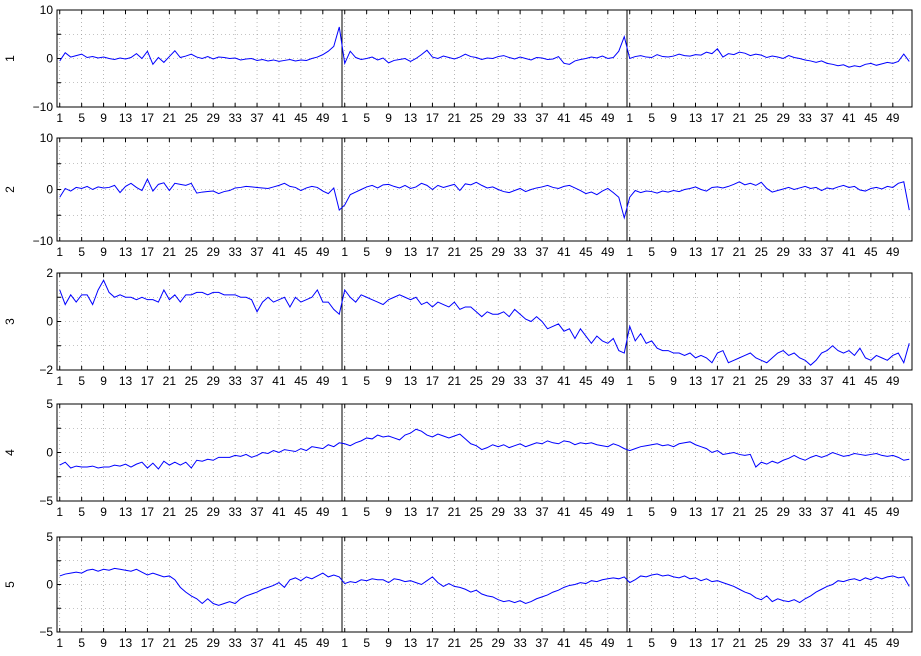 The width and height of the screenshot is (921, 656). I want to click on y-tick-label: 10, so click(47, 10).